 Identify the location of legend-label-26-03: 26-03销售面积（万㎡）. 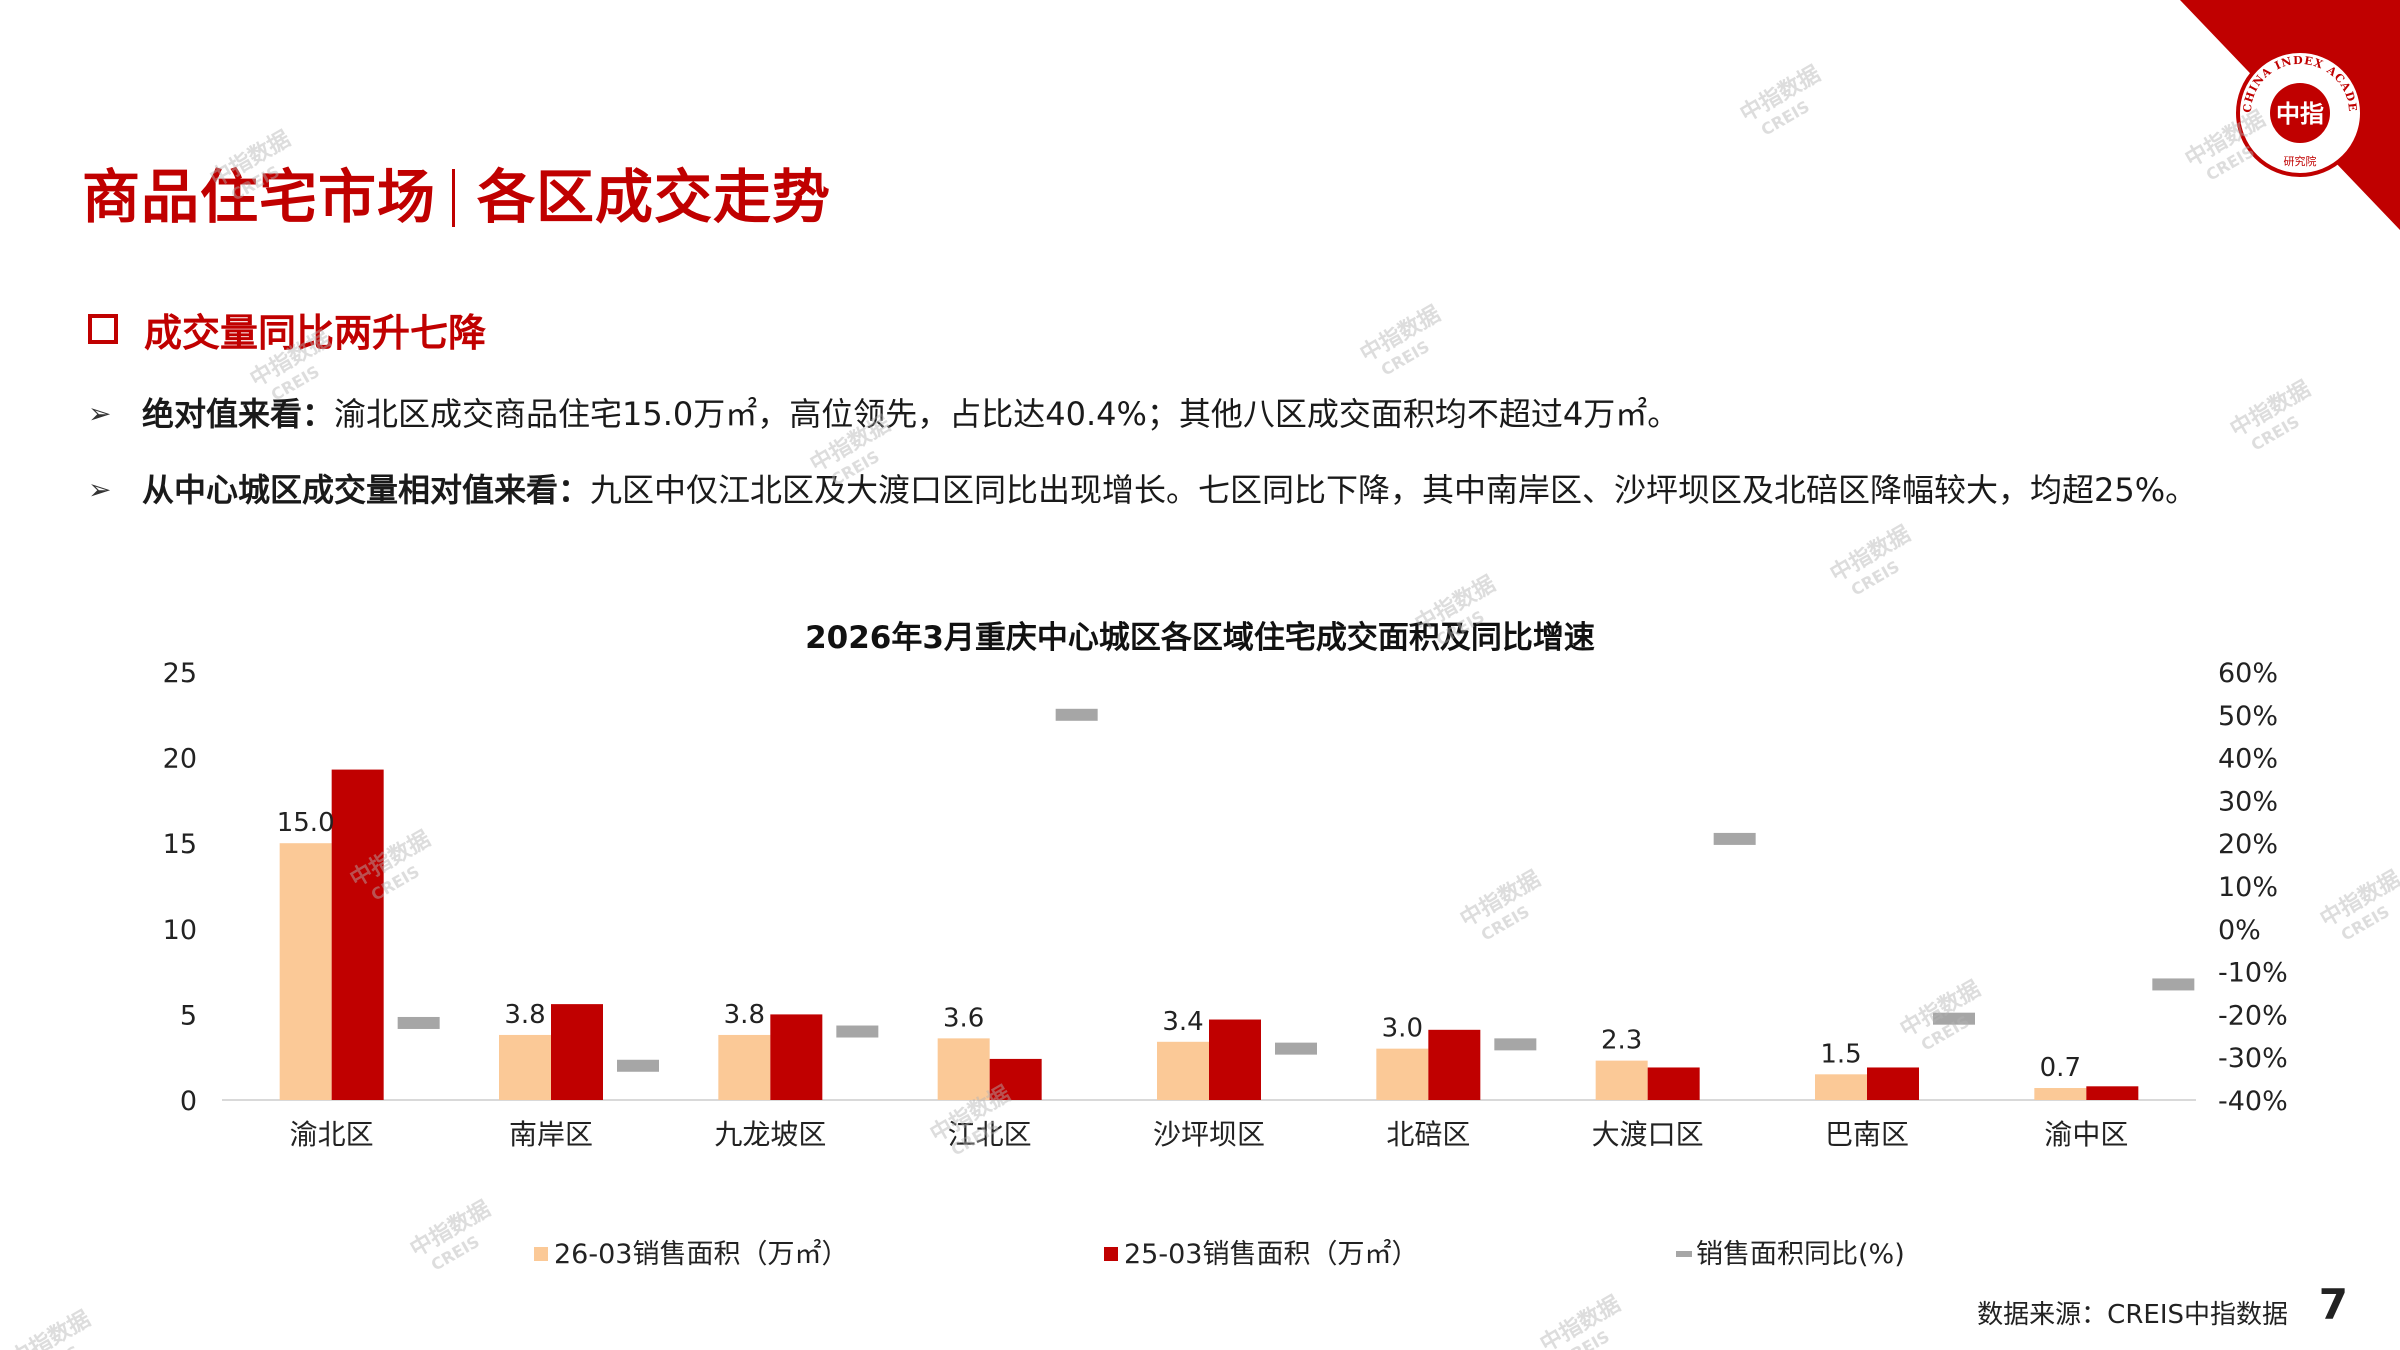
(701, 1254).